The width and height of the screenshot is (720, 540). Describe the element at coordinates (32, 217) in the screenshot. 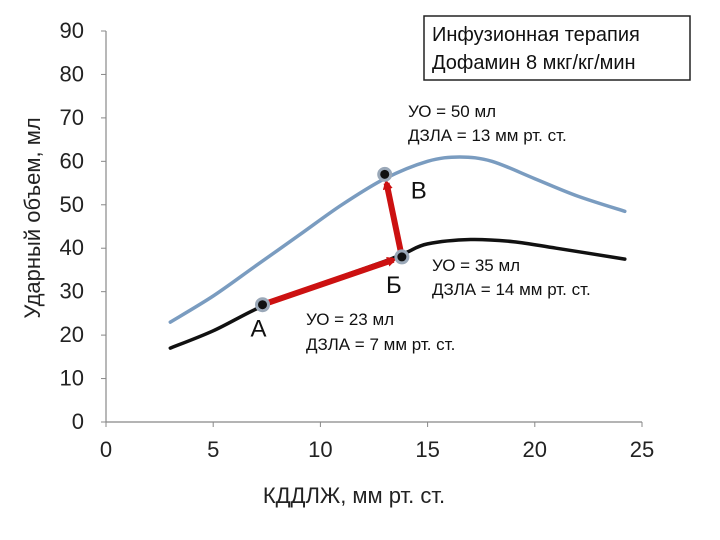

I see `y-axis-title: Ударный объем, мл` at that location.